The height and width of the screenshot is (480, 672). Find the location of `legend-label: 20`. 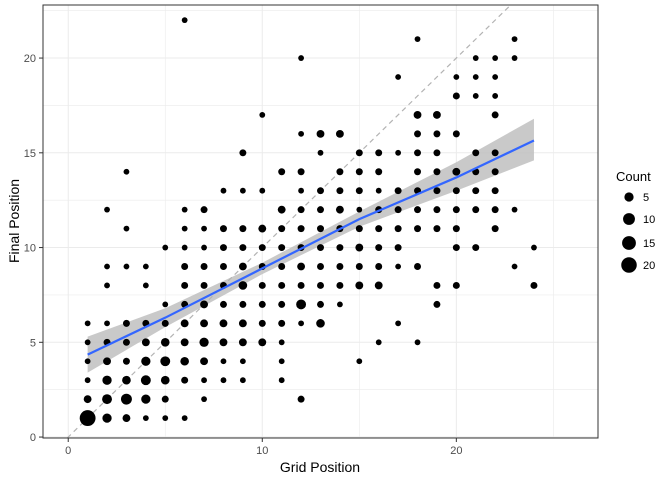

legend-label: 20 is located at coordinates (649, 266).